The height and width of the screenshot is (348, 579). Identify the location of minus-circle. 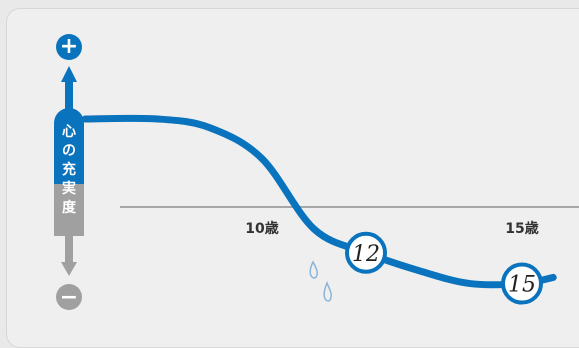
(69, 297).